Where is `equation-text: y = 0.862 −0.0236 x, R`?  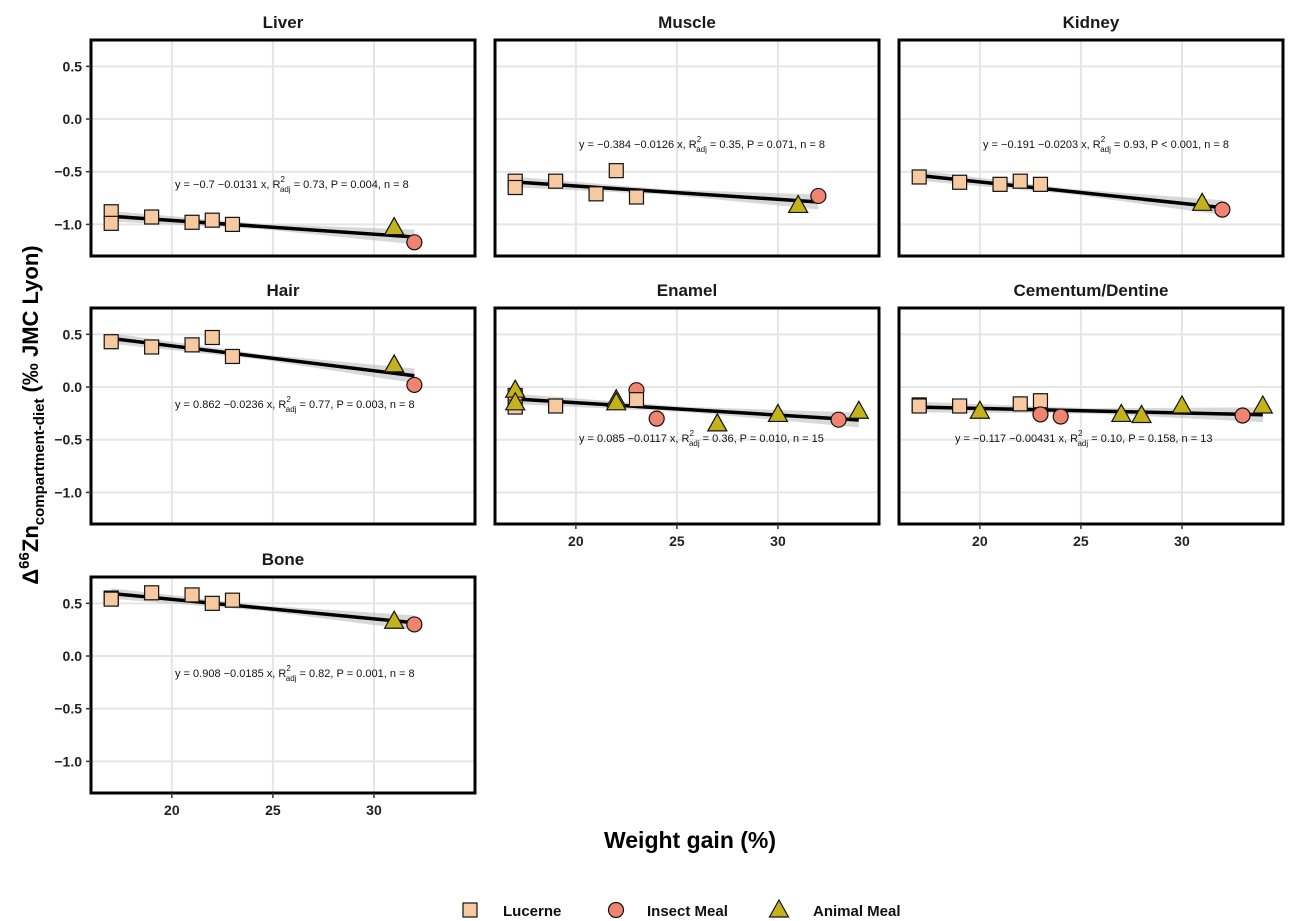 equation-text: y = 0.862 −0.0236 x, R is located at coordinates (230, 405).